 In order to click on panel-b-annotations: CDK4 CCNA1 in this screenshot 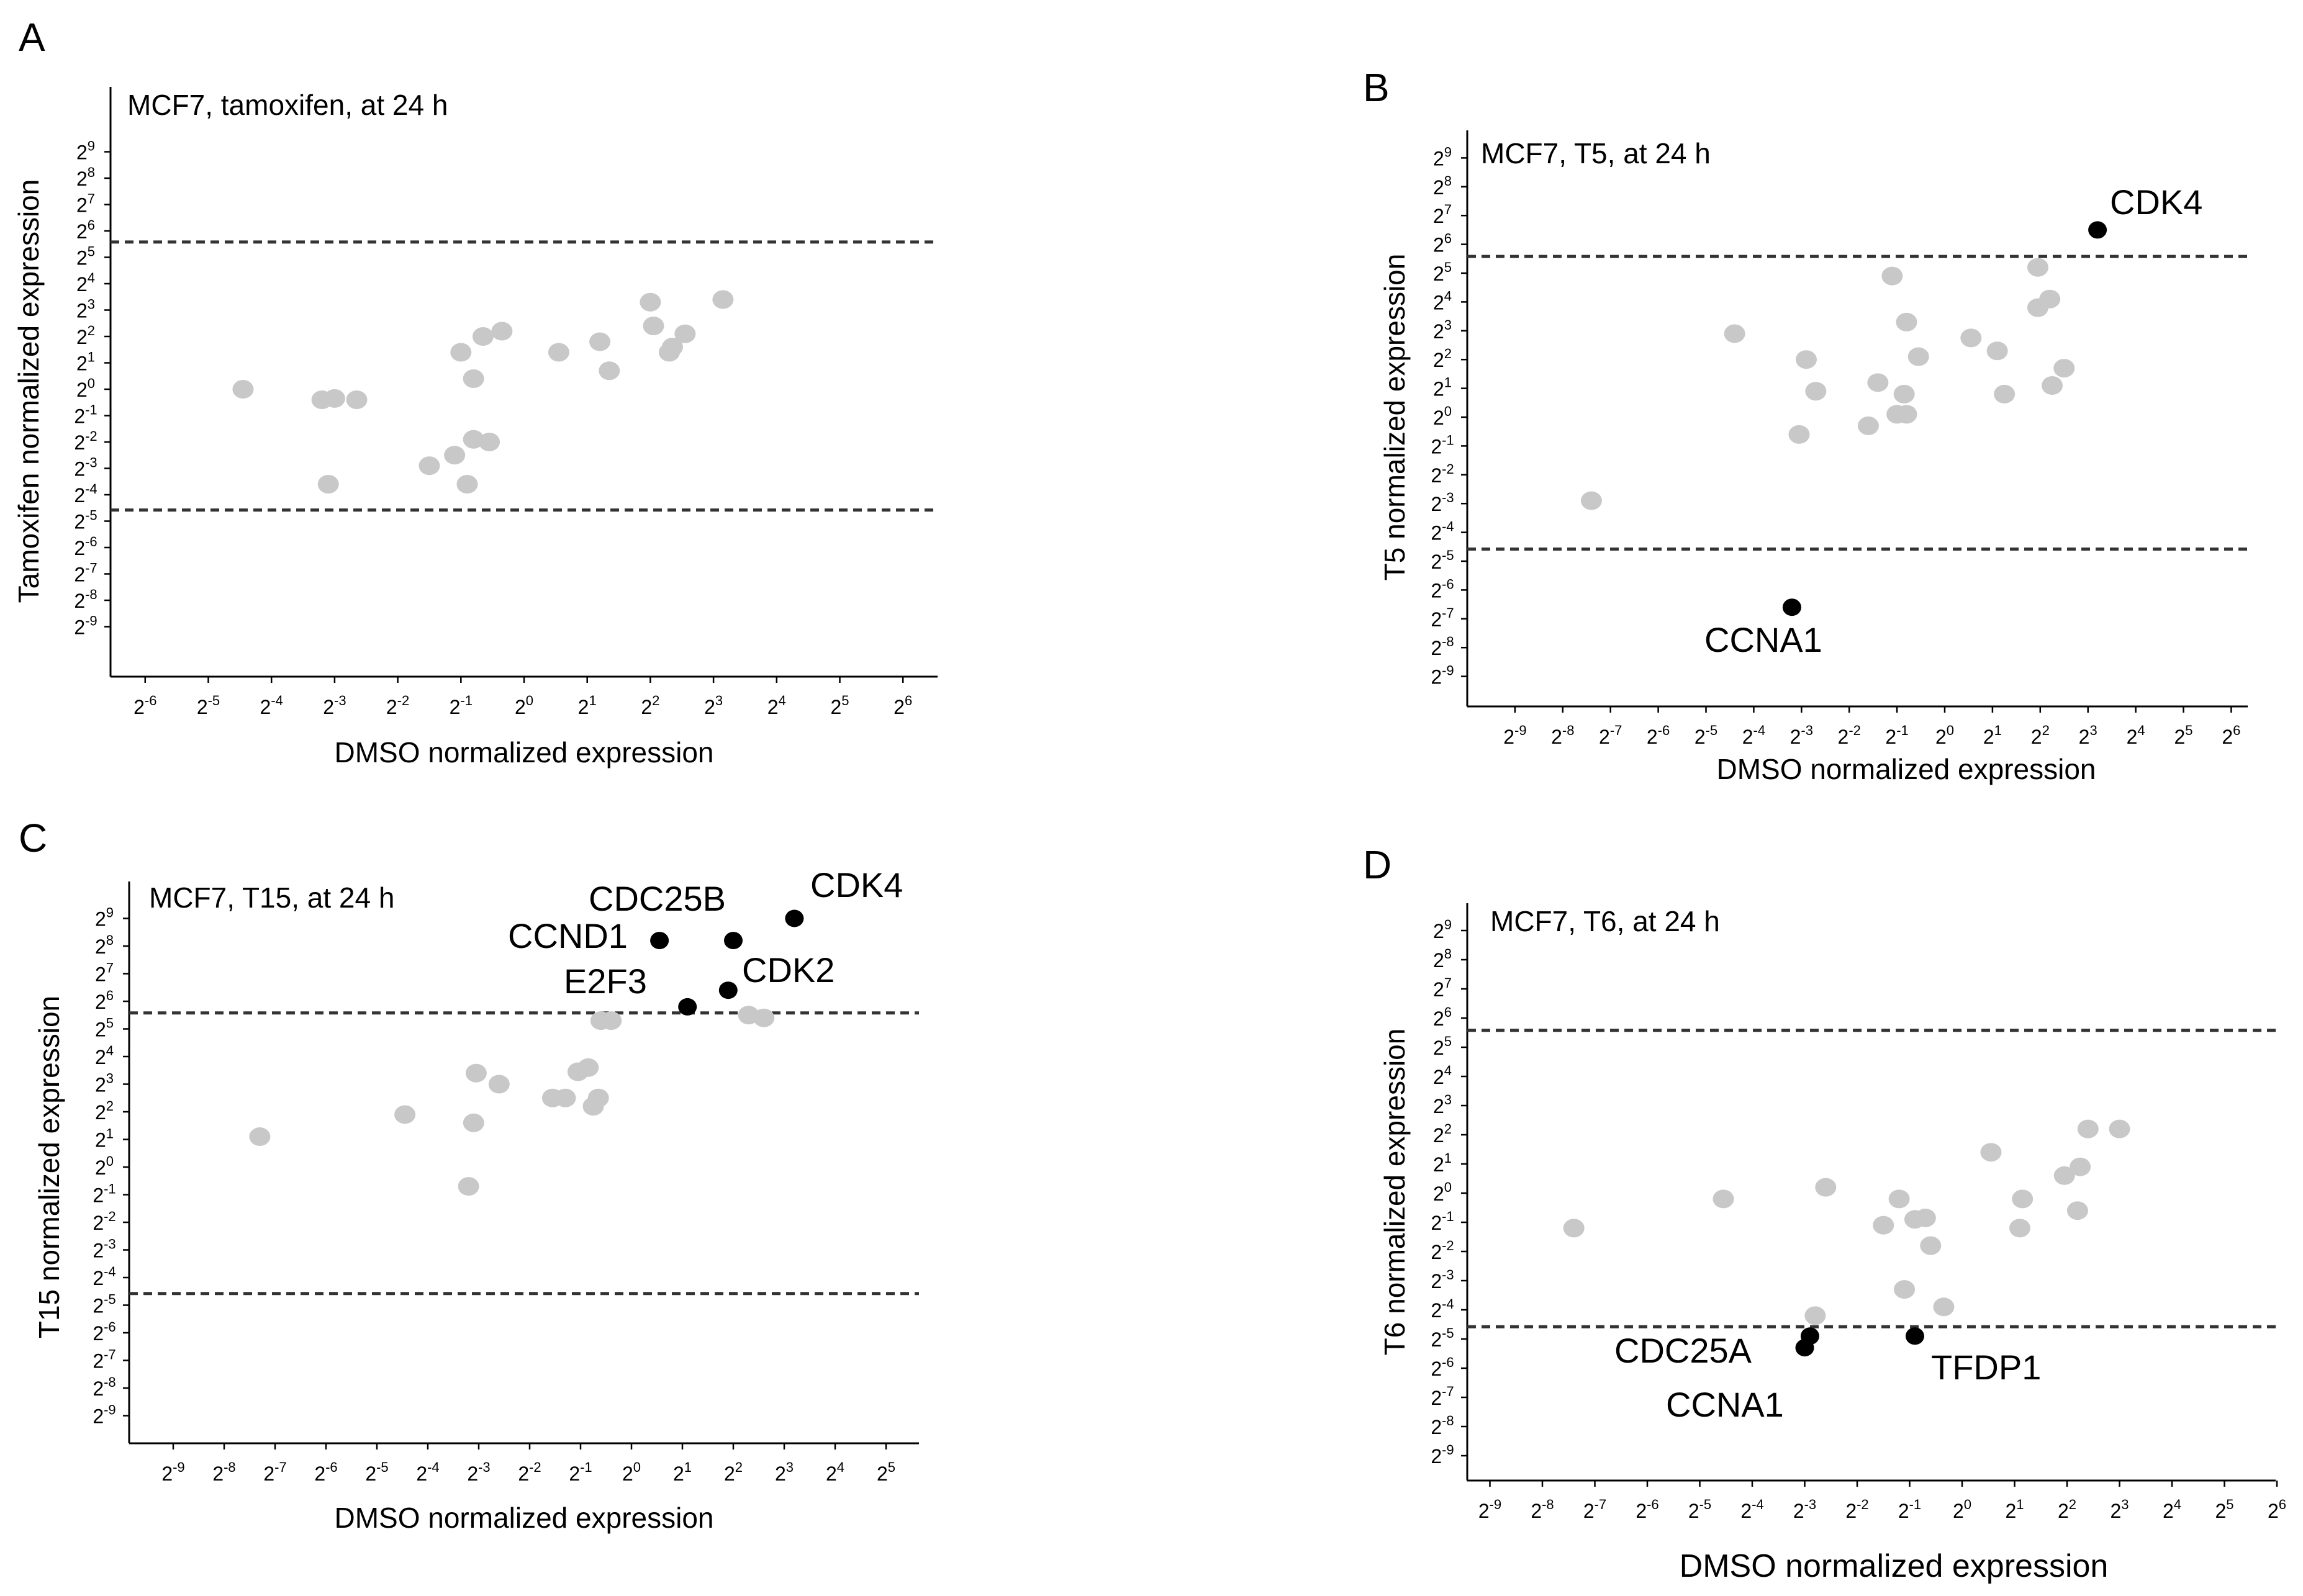, I will do `click(1953, 421)`.